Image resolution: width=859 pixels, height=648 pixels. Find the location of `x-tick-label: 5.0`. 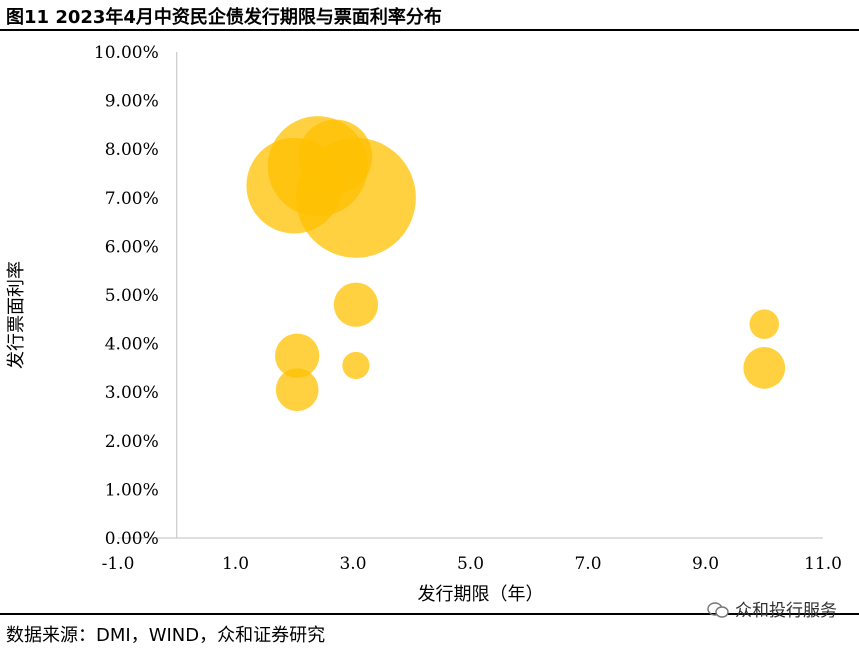

x-tick-label: 5.0 is located at coordinates (470, 564).